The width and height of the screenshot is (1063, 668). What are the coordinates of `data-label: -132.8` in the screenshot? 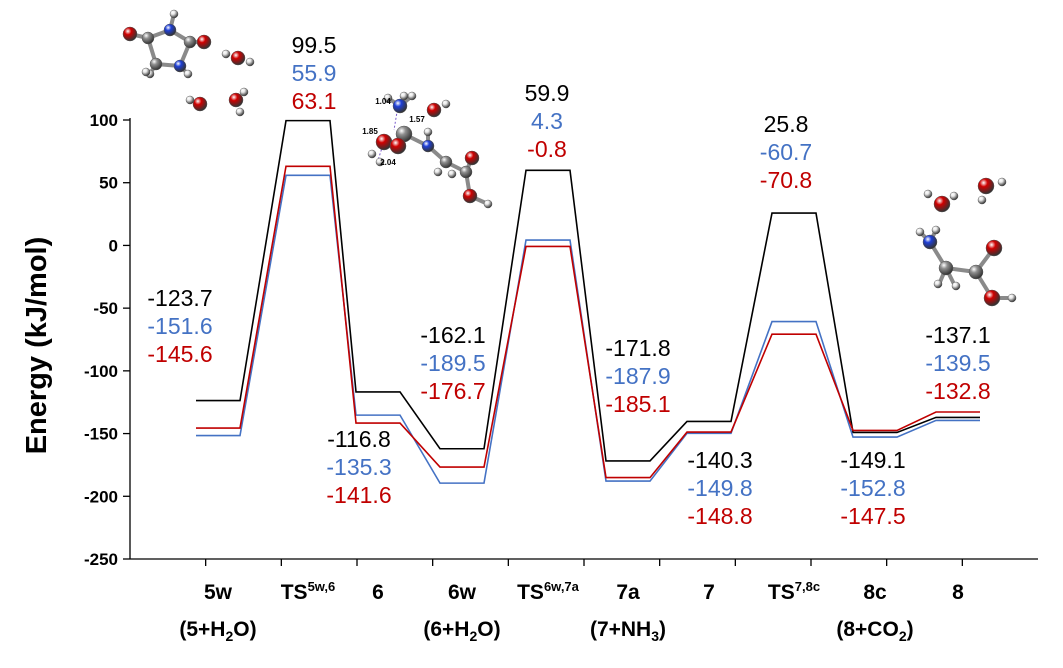 It's located at (957, 391).